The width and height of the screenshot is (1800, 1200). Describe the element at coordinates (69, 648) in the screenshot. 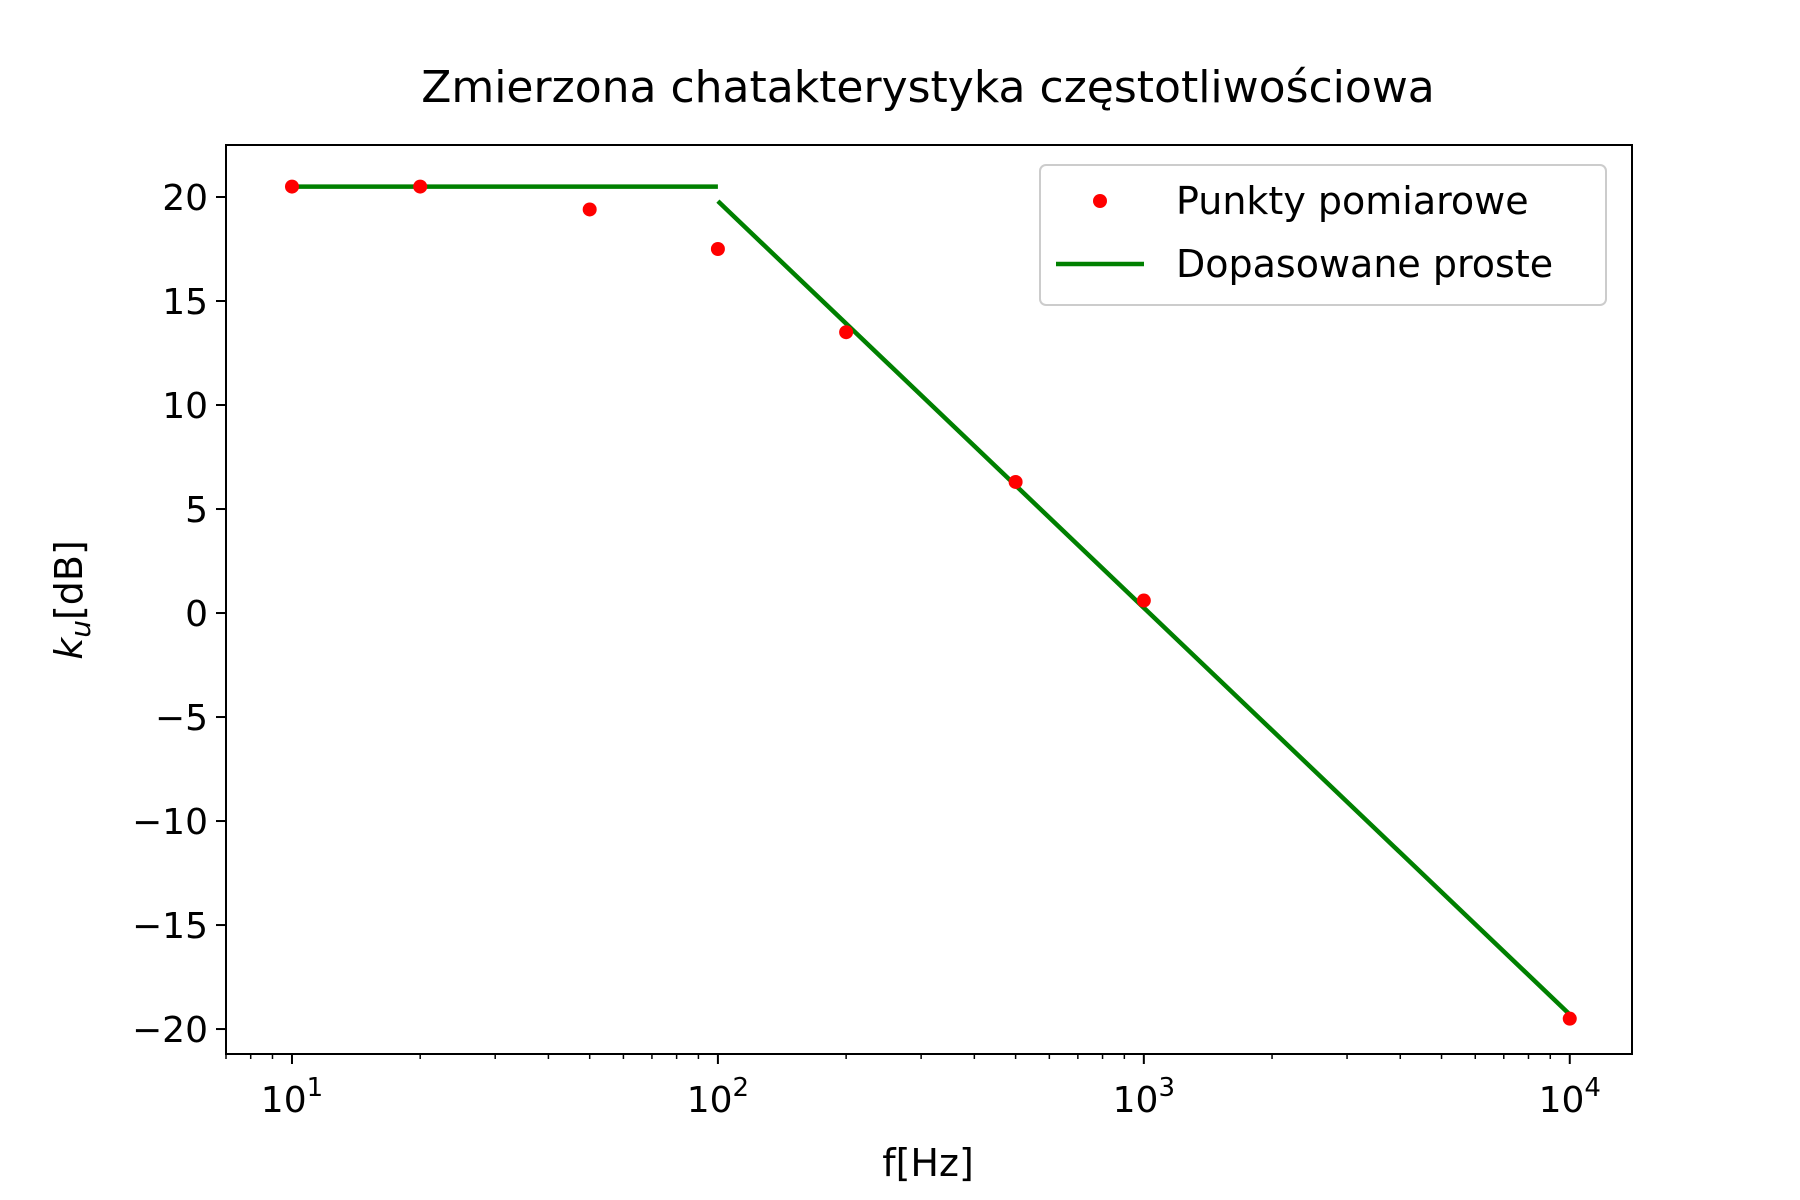

I see `y-axis-label-base: k` at that location.